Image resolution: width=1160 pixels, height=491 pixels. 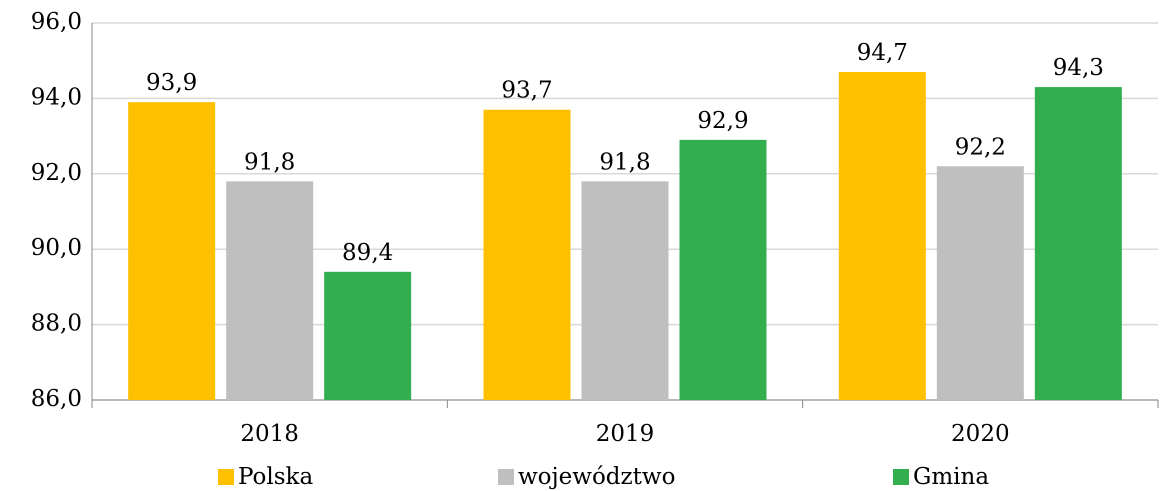 I want to click on legend-label: Polska, so click(x=275, y=477).